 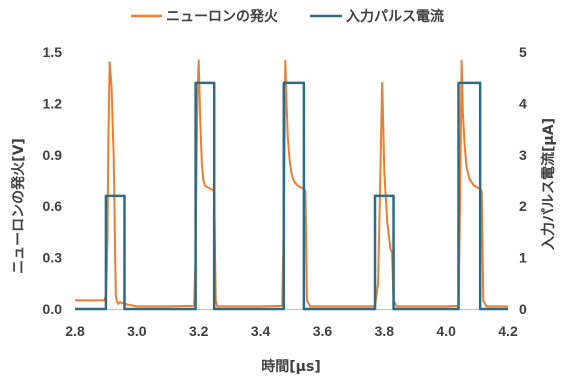 I want to click on x-tick-label: 4.2, so click(x=508, y=331).